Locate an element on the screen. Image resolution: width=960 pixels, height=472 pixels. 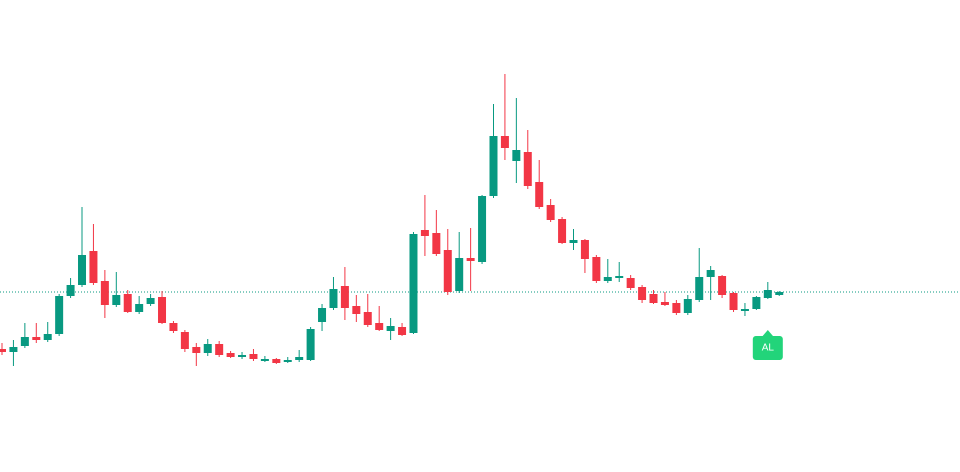
signal-box is located at coordinates (767, 348).